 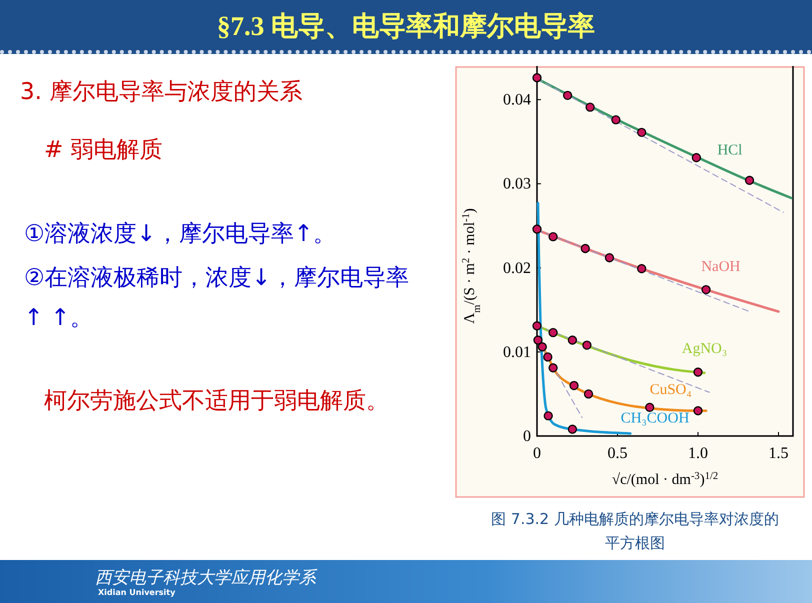 What do you see at coordinates (665, 479) in the screenshot?
I see `x-axis-title: √c/(mol · dm$^{-3}$)$^{1/2}$` at bounding box center [665, 479].